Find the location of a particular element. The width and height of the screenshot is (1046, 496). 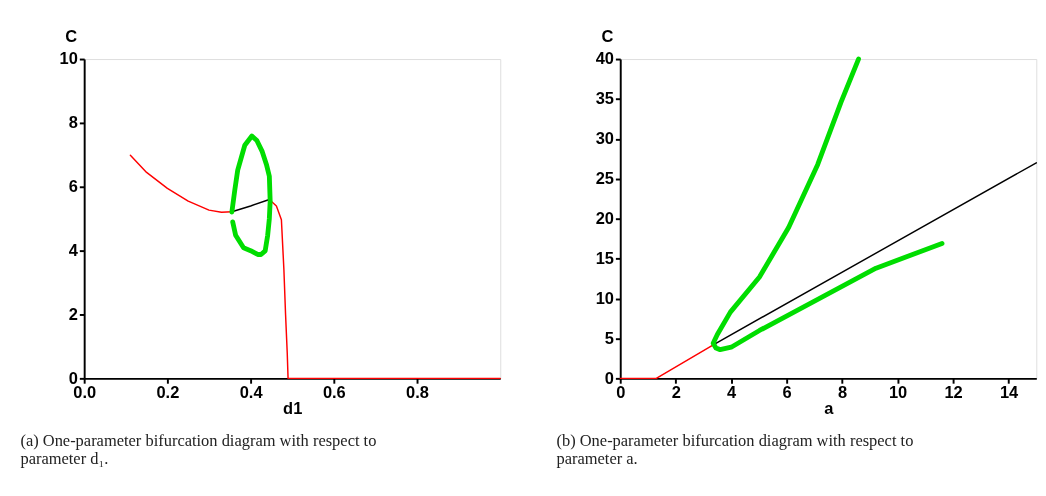

text: (a) One-parameter bifurcation diagram with respect to parameter d₁. is located at coordinates (198, 450).